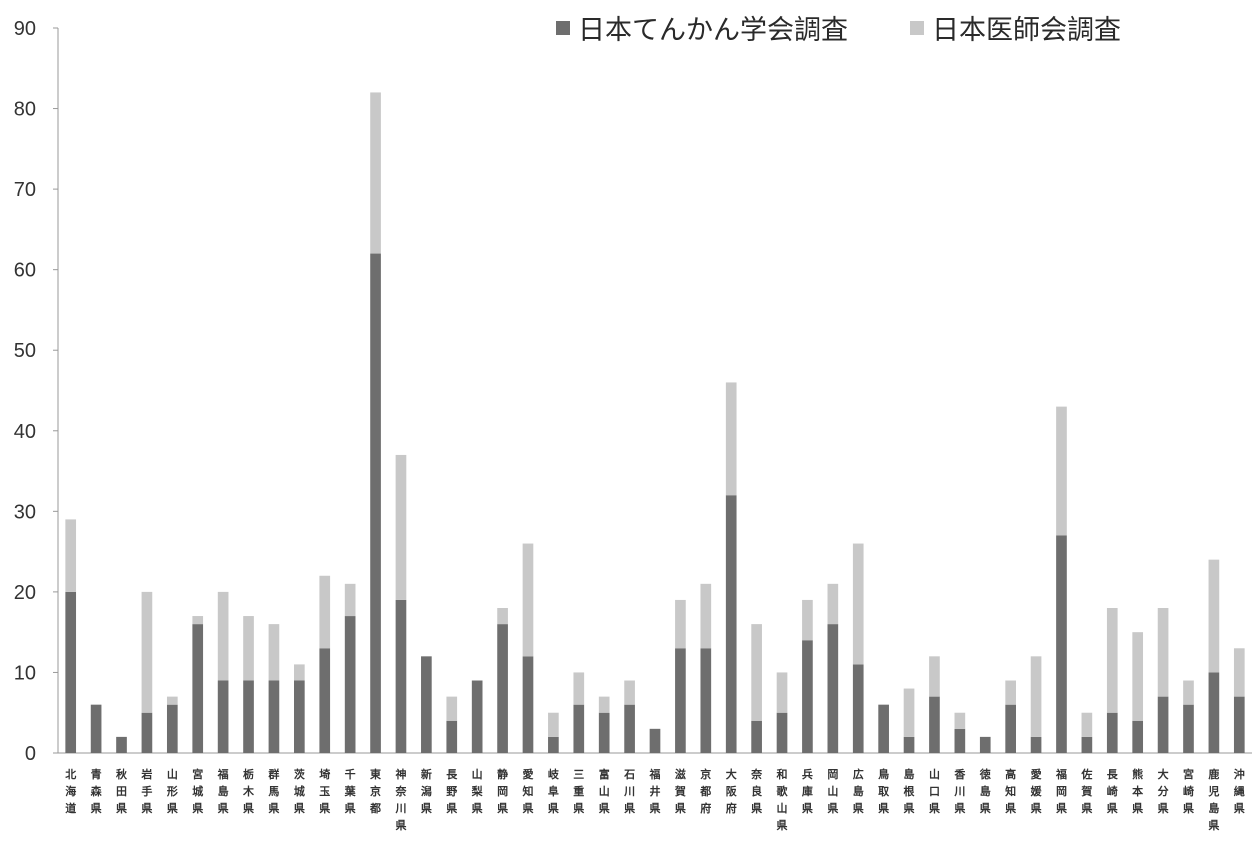  Describe the element at coordinates (713, 30) in the screenshot. I see `legend-label-series-1: 日本てんかん学会調査` at that location.